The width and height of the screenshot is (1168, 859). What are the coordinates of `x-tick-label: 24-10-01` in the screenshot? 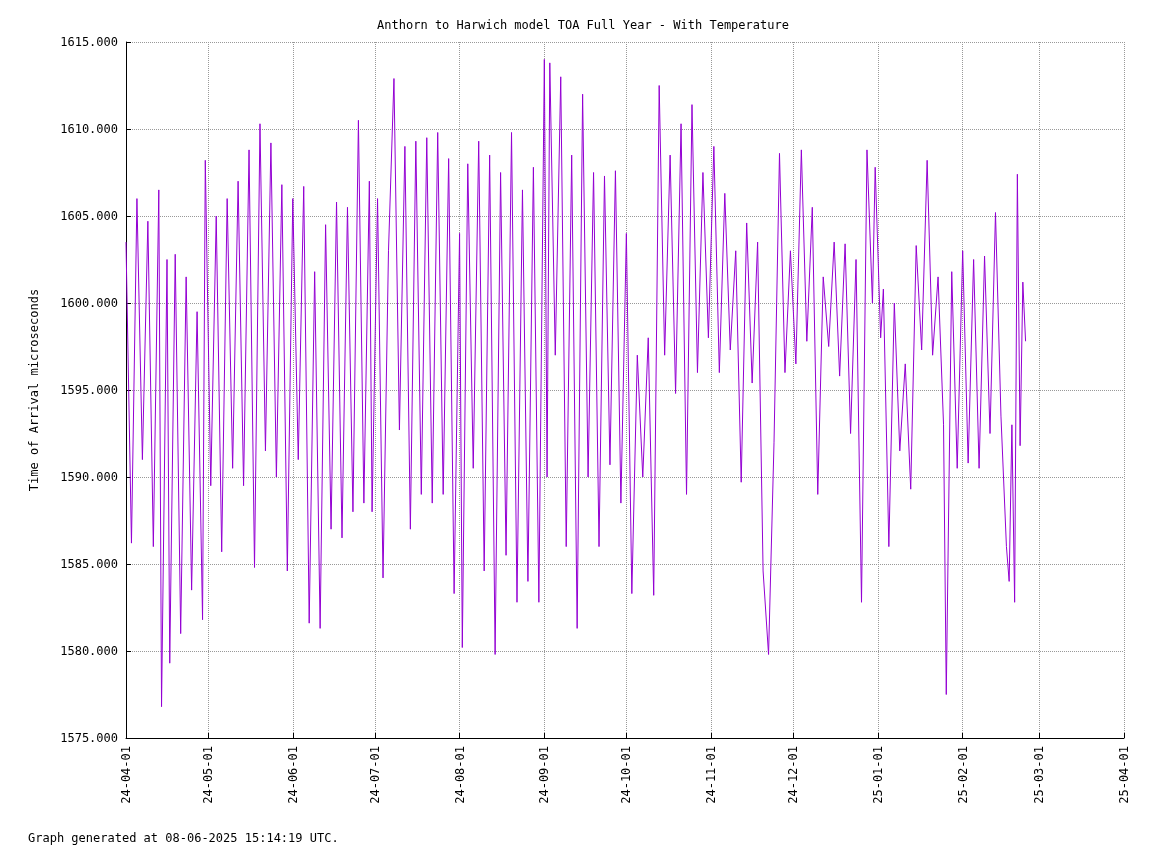 It's located at (626, 775).